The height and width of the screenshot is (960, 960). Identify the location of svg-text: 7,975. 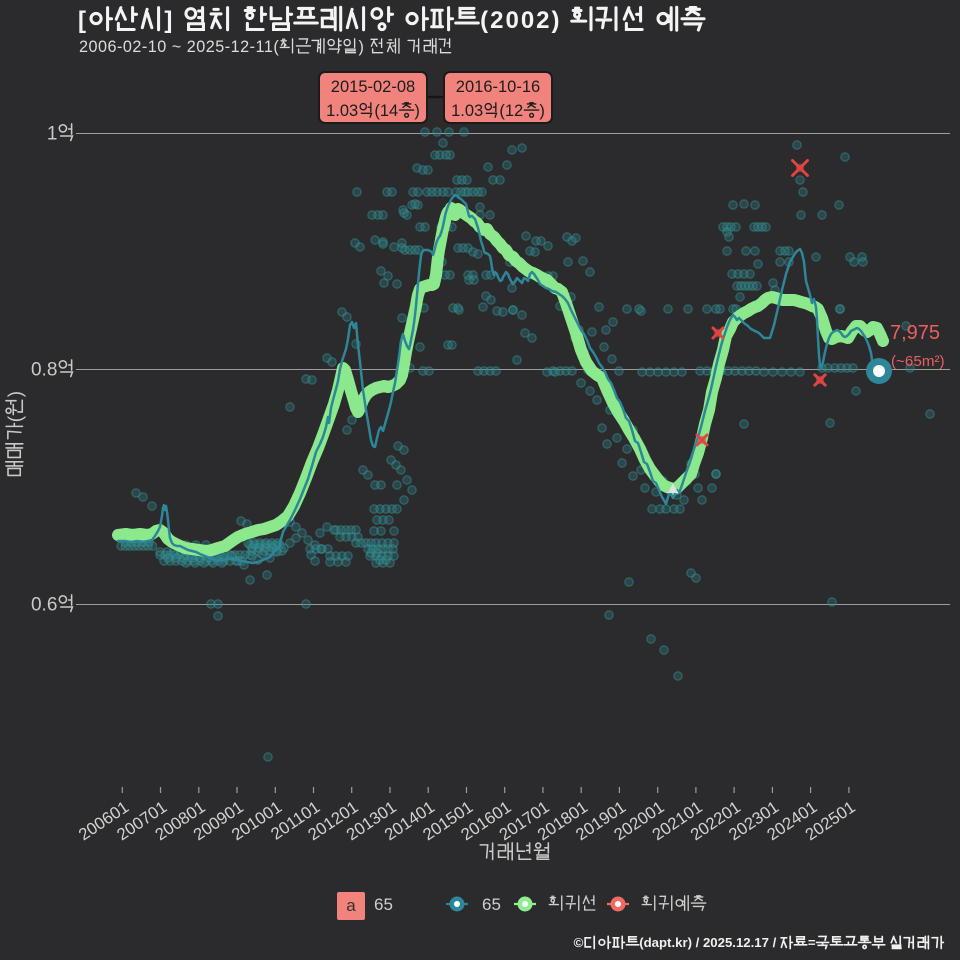
(915, 333).